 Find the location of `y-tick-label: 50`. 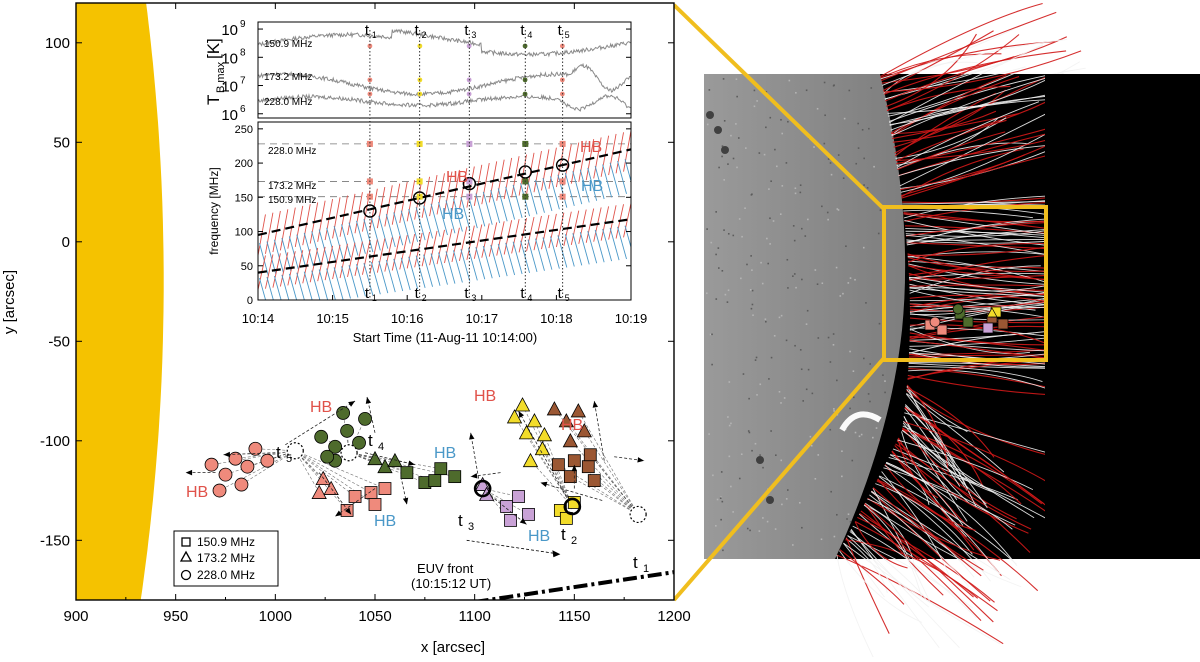

y-tick-label: 50 is located at coordinates (61, 142).